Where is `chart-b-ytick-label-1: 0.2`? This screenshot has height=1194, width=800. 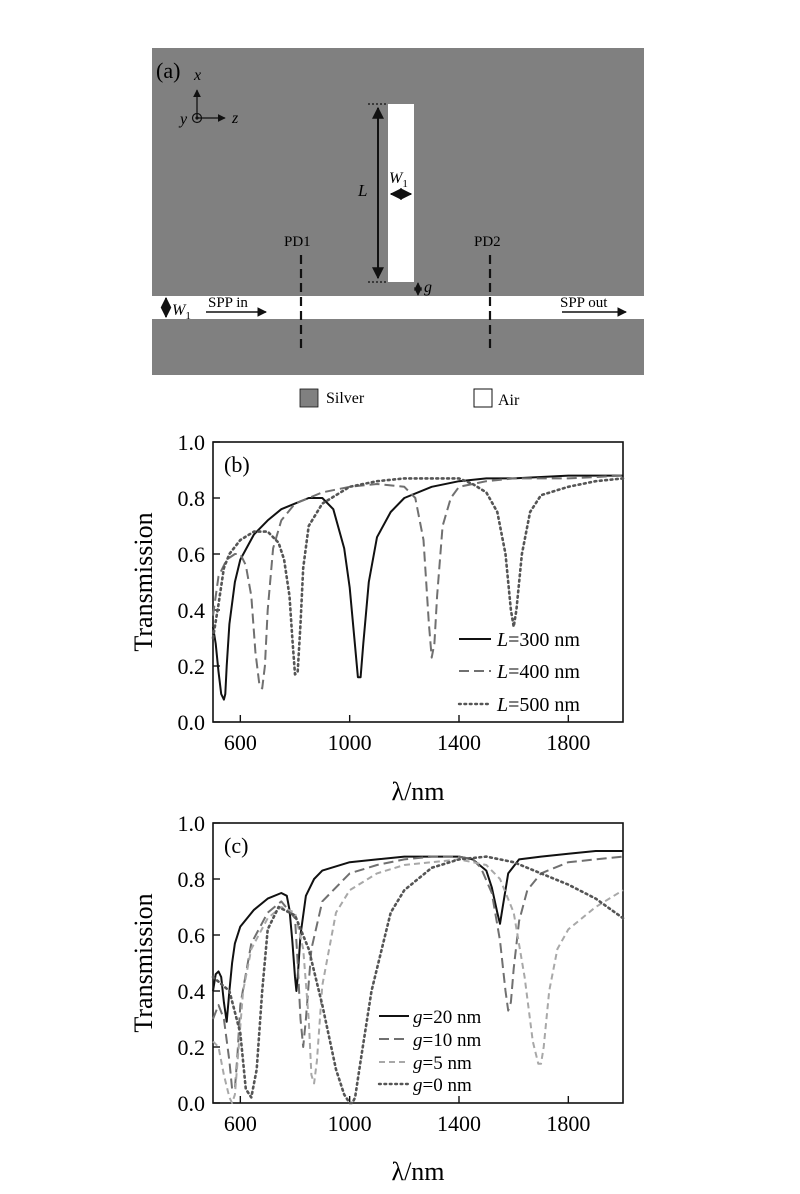 chart-b-ytick-label-1: 0.2 is located at coordinates (192, 666).